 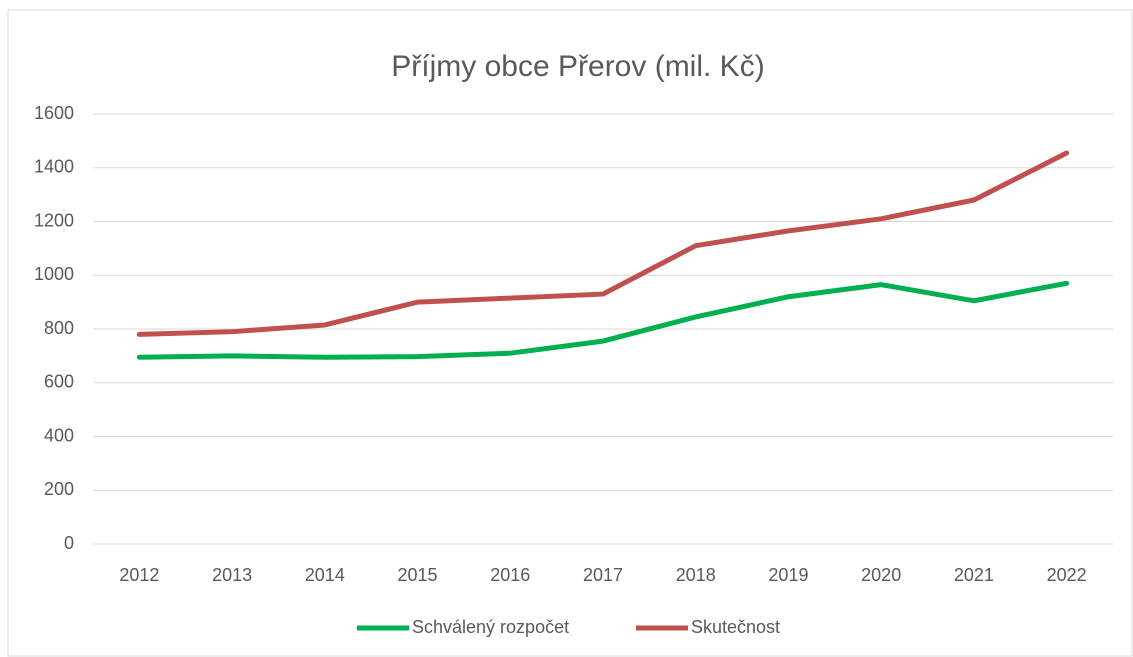 What do you see at coordinates (788, 575) in the screenshot?
I see `x-tick-label: 2019` at bounding box center [788, 575].